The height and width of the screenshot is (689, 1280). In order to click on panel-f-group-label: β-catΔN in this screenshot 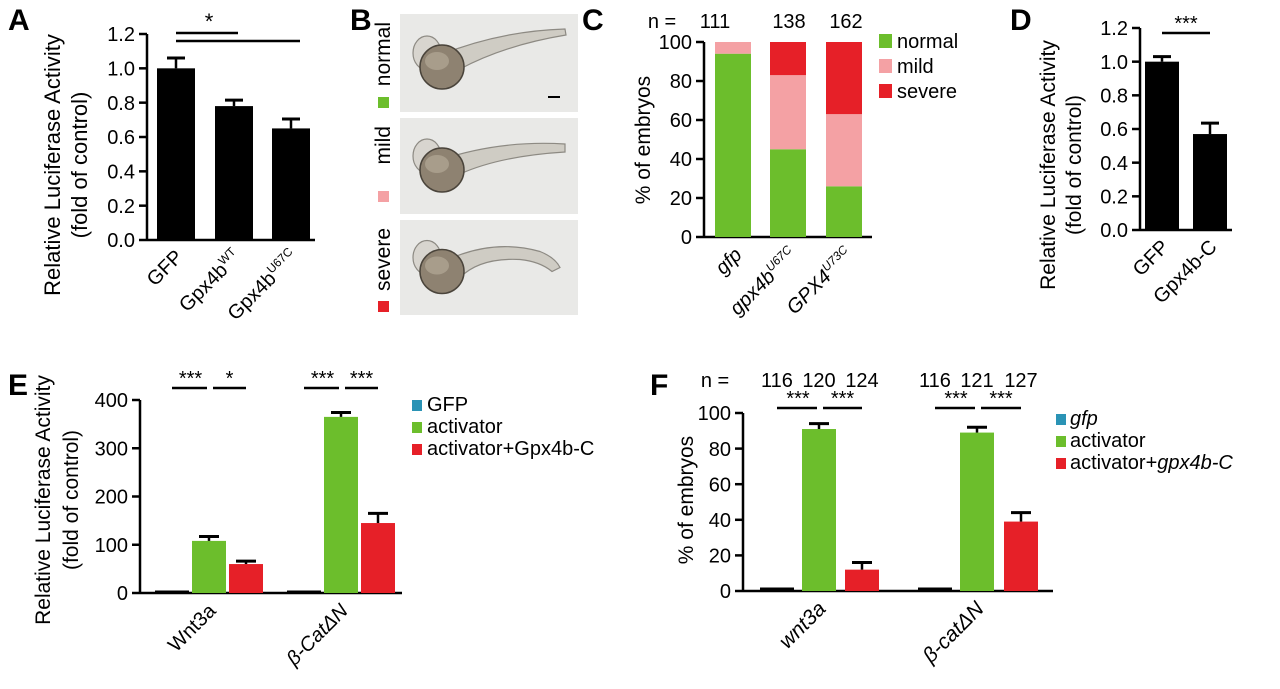, I will do `click(953, 632)`.